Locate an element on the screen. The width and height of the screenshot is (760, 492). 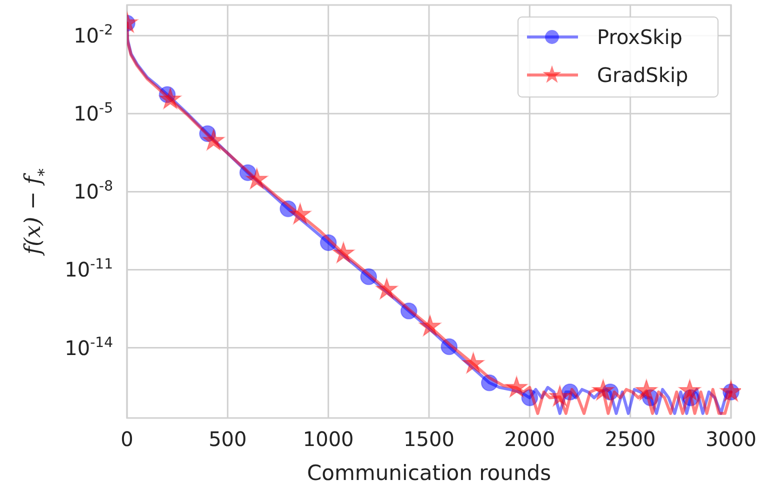
x-axis-title: Communication rounds is located at coordinates (429, 473).